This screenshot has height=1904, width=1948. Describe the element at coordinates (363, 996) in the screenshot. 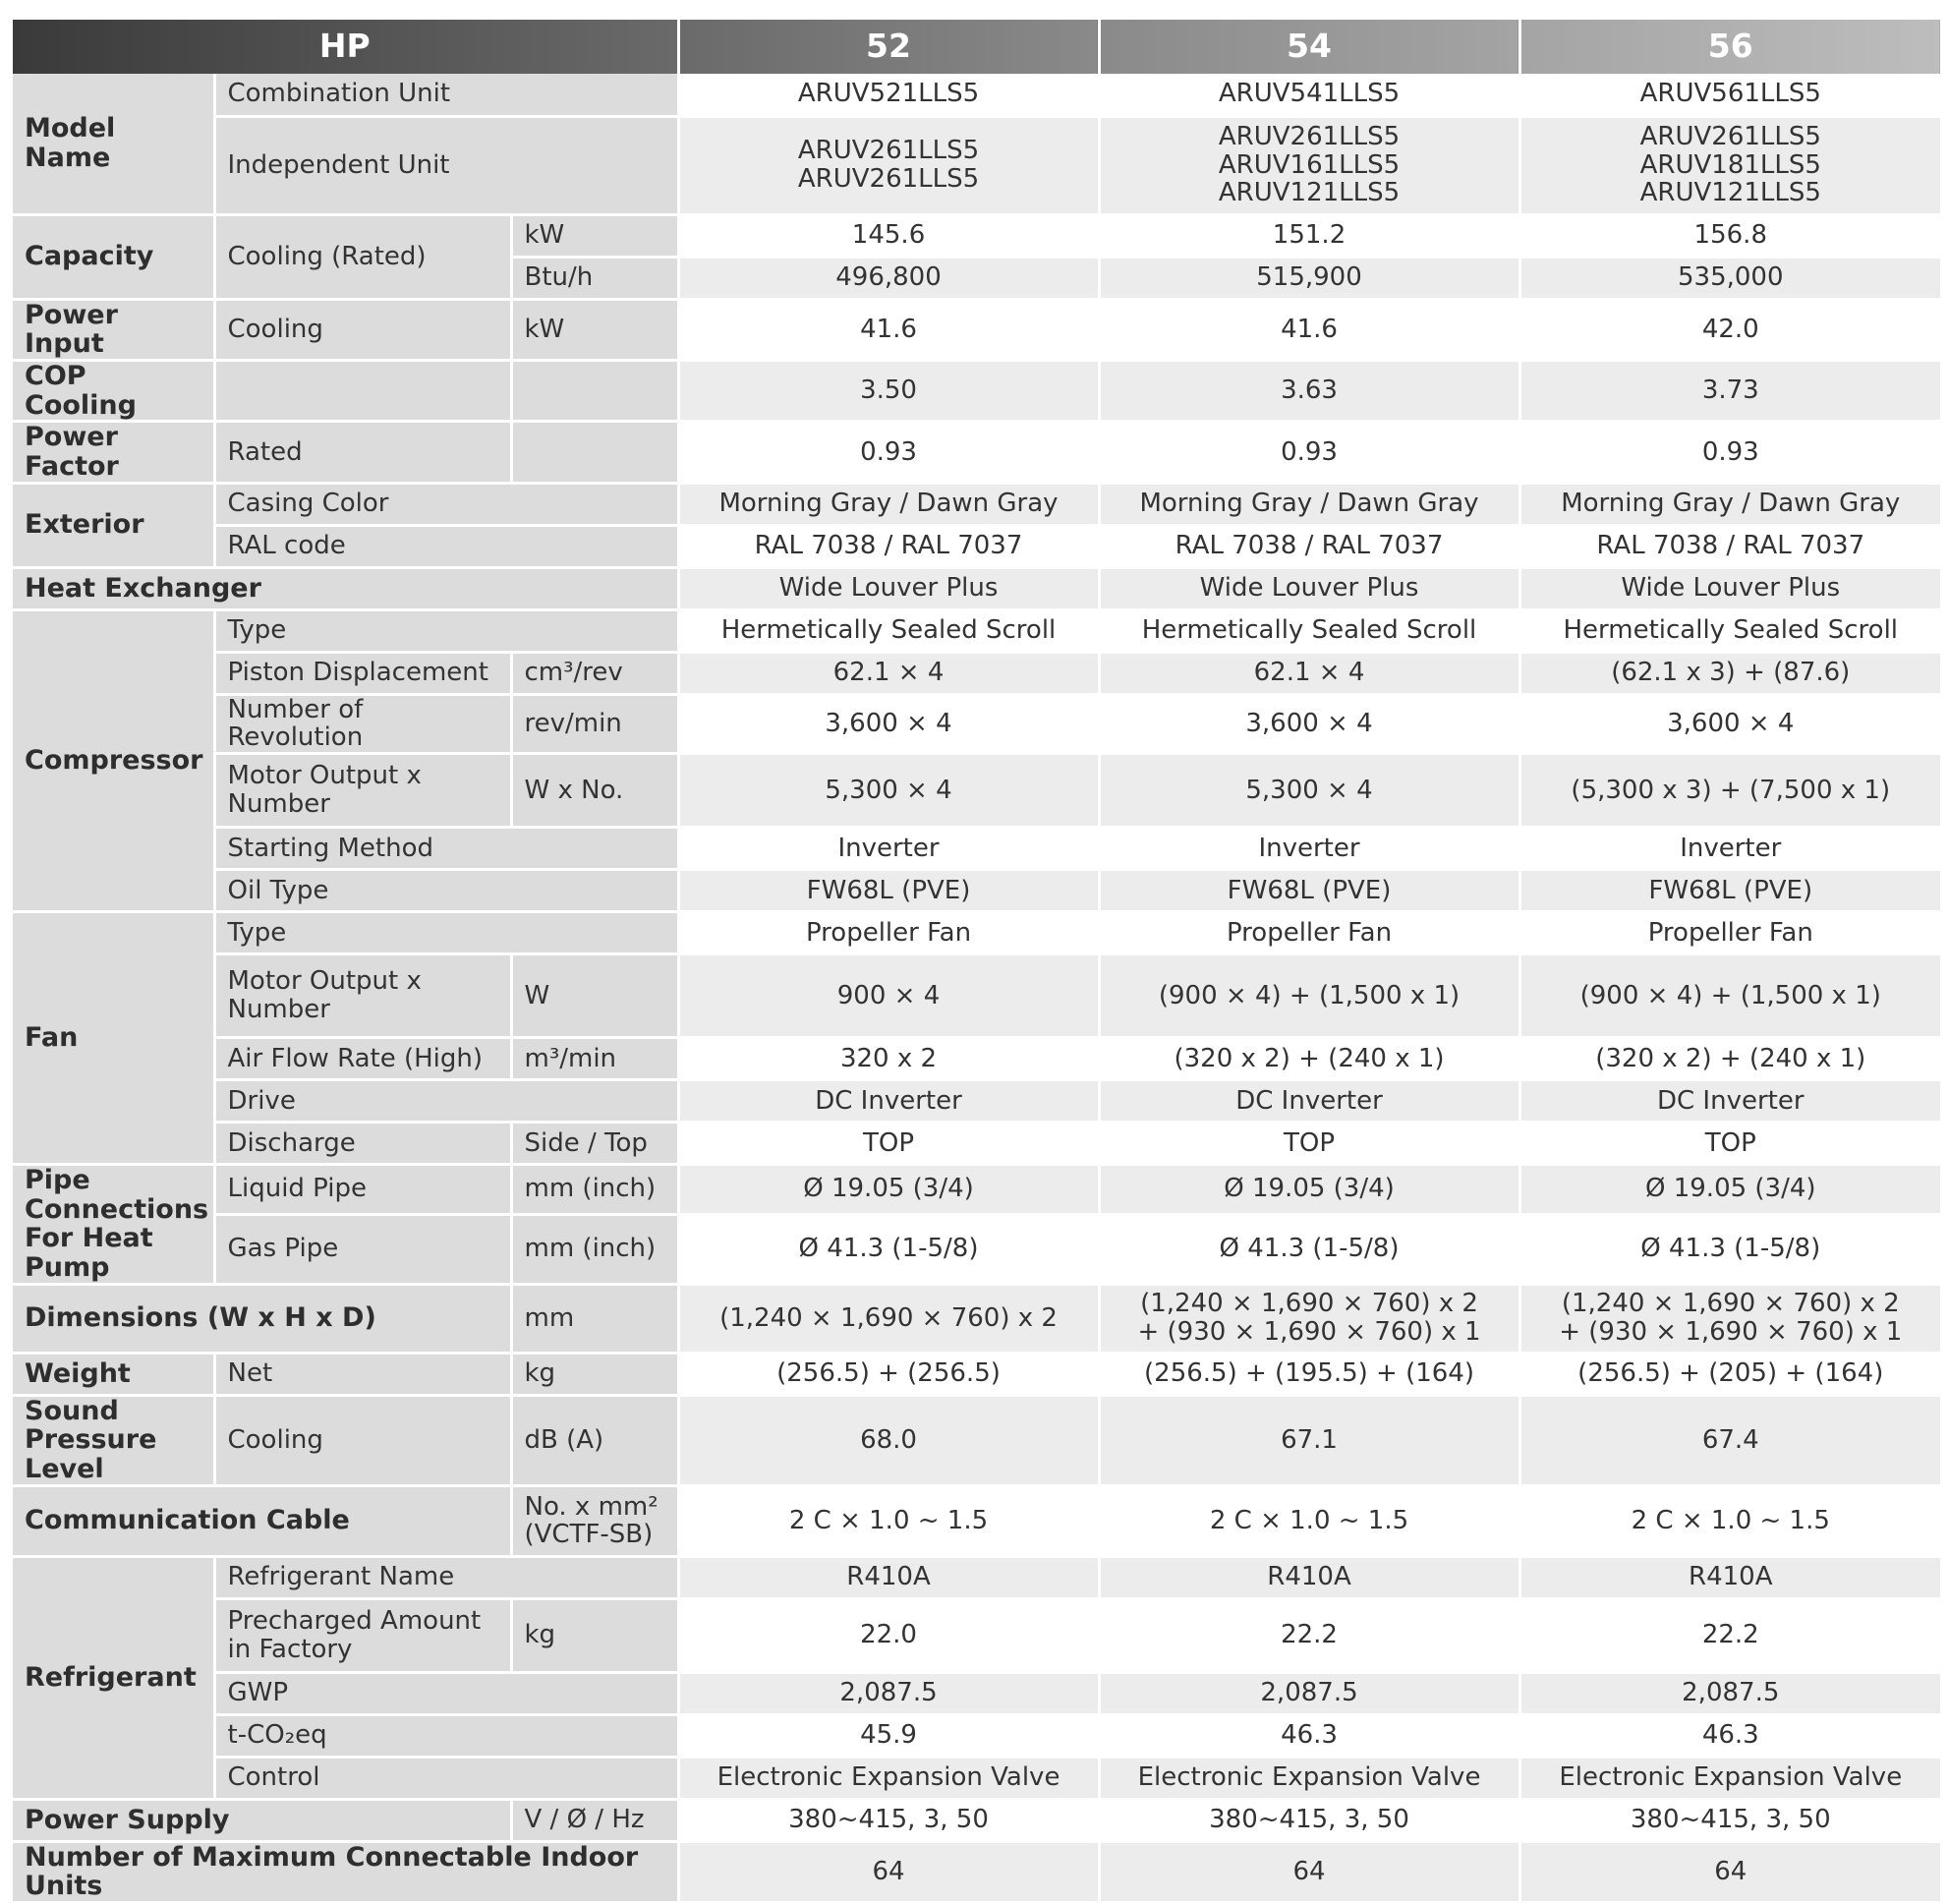

I see `row-subcategory: Motor Output x Number` at that location.